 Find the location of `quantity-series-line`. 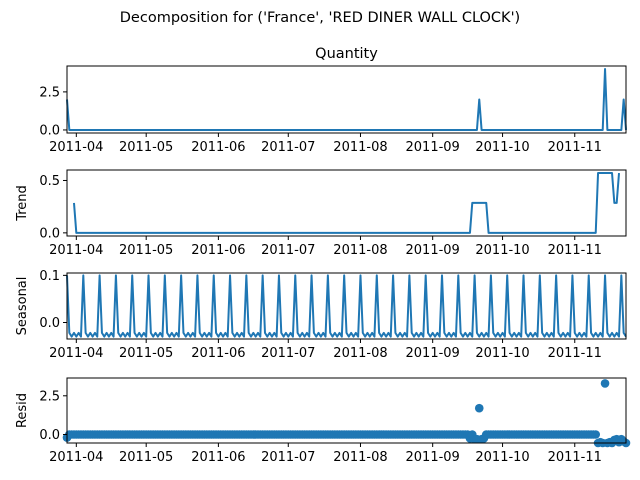

quantity-series-line is located at coordinates (346, 99).